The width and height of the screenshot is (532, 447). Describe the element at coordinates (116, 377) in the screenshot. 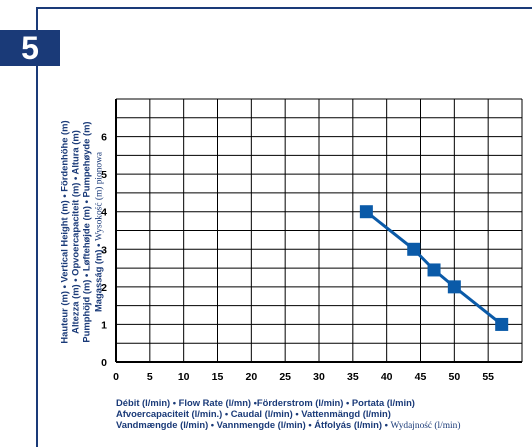

I see `x-tick-label: 0` at that location.